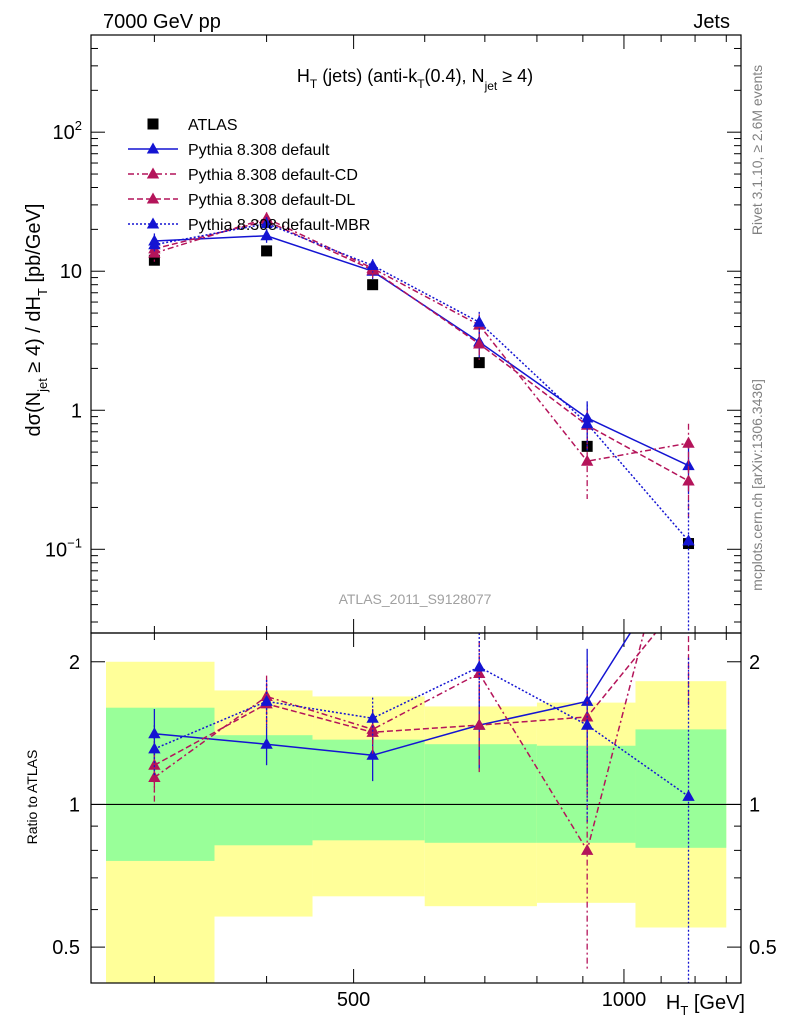 This screenshot has height=1024, width=786. I want to click on main-title-sub1: T, so click(314, 84).